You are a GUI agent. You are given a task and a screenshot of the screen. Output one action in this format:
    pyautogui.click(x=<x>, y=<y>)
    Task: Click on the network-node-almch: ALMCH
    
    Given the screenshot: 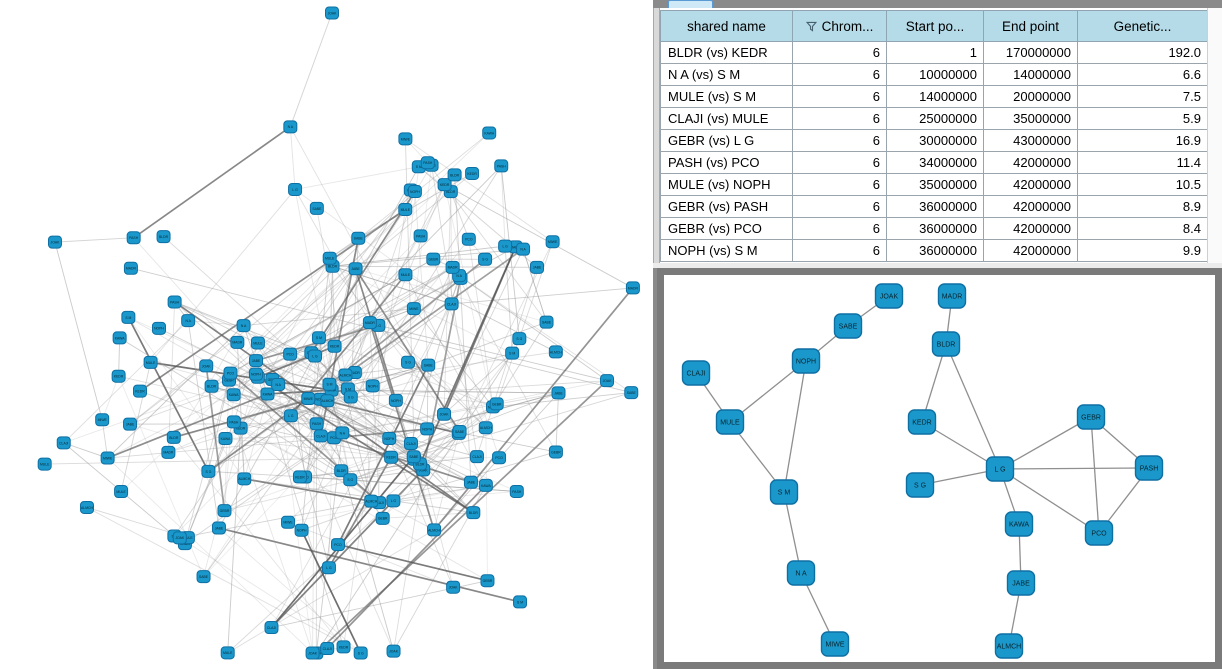 What is the action you would take?
    pyautogui.click(x=1009, y=646)
    